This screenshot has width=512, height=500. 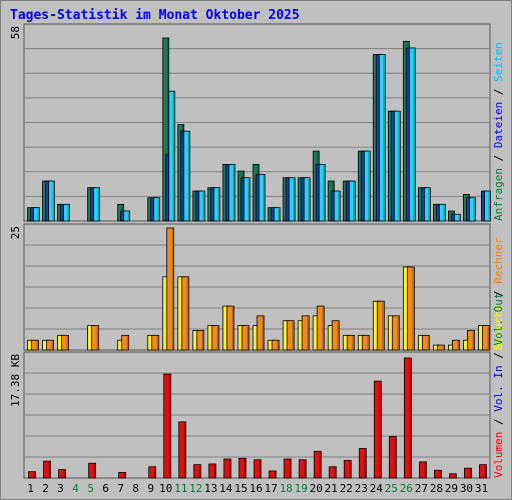 What do you see at coordinates (361, 488) in the screenshot?
I see `x-tick-label: 23` at bounding box center [361, 488].